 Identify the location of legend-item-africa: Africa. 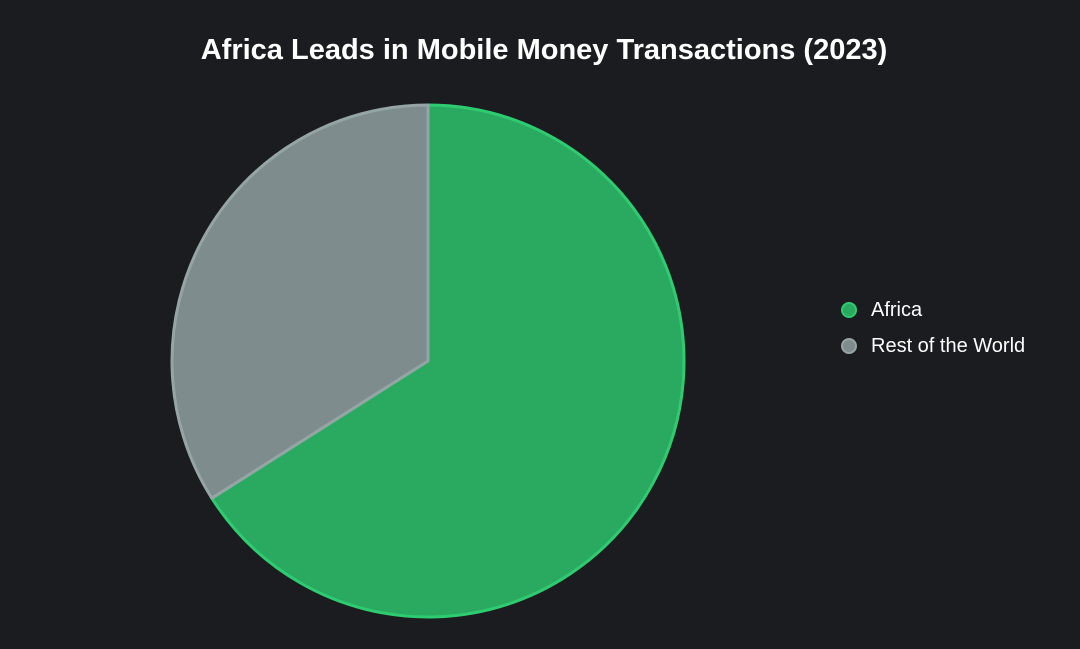
(933, 310).